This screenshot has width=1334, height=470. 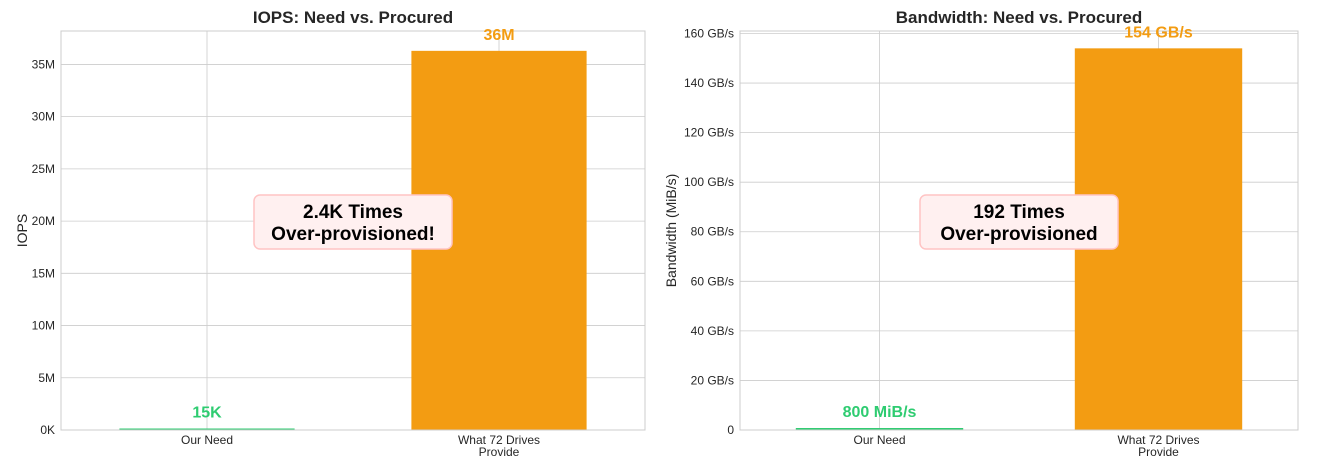 I want to click on y-tick-label: 30M, so click(x=43, y=117).